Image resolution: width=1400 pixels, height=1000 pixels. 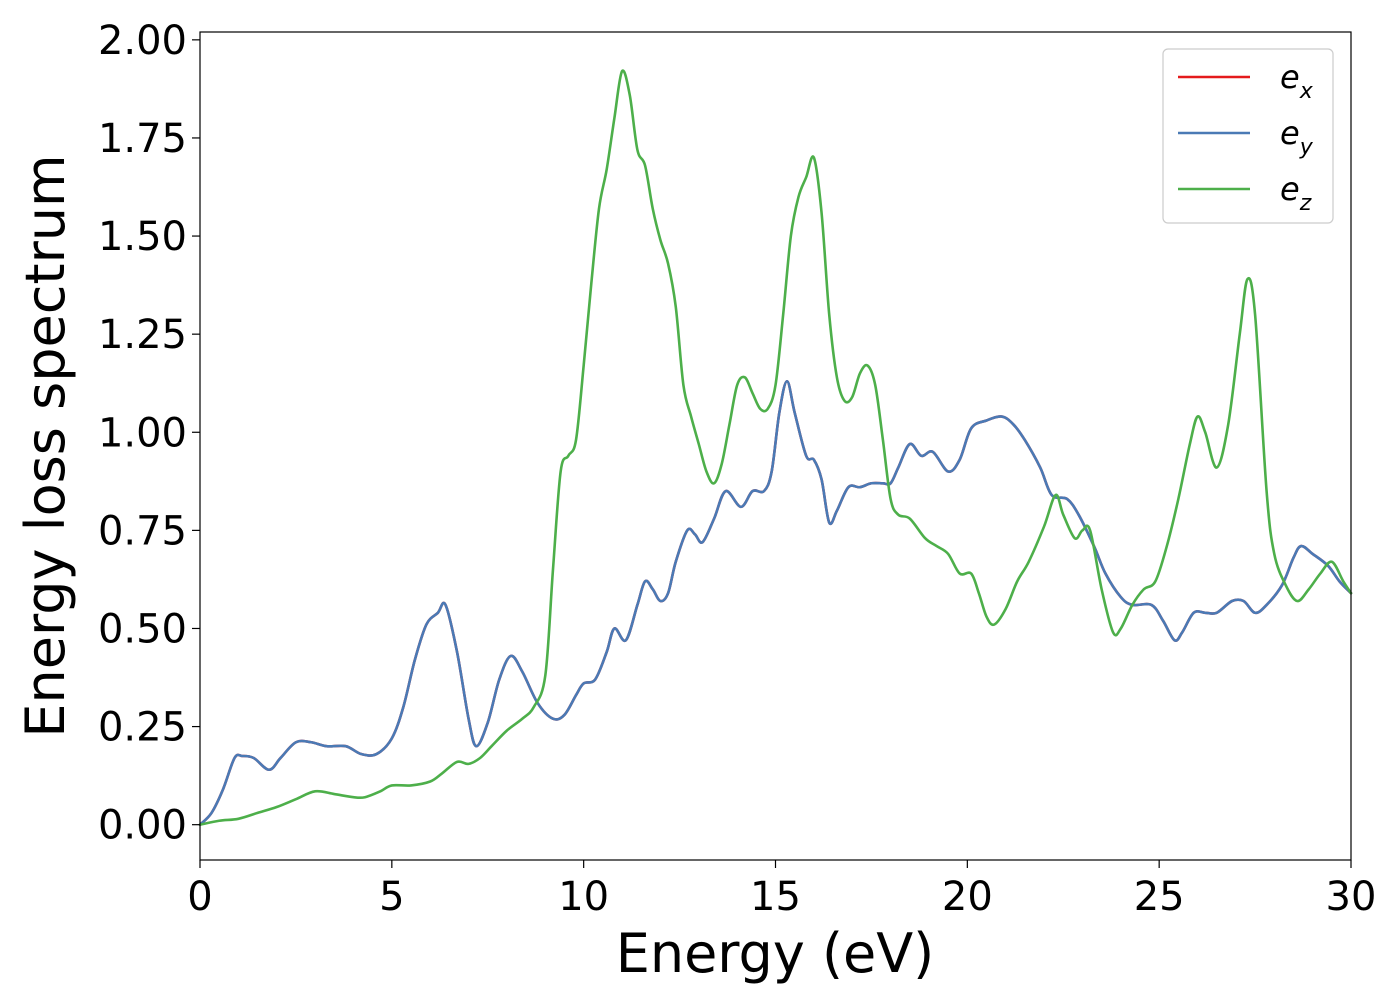 What do you see at coordinates (583, 897) in the screenshot?
I see `x-tick-label: 10` at bounding box center [583, 897].